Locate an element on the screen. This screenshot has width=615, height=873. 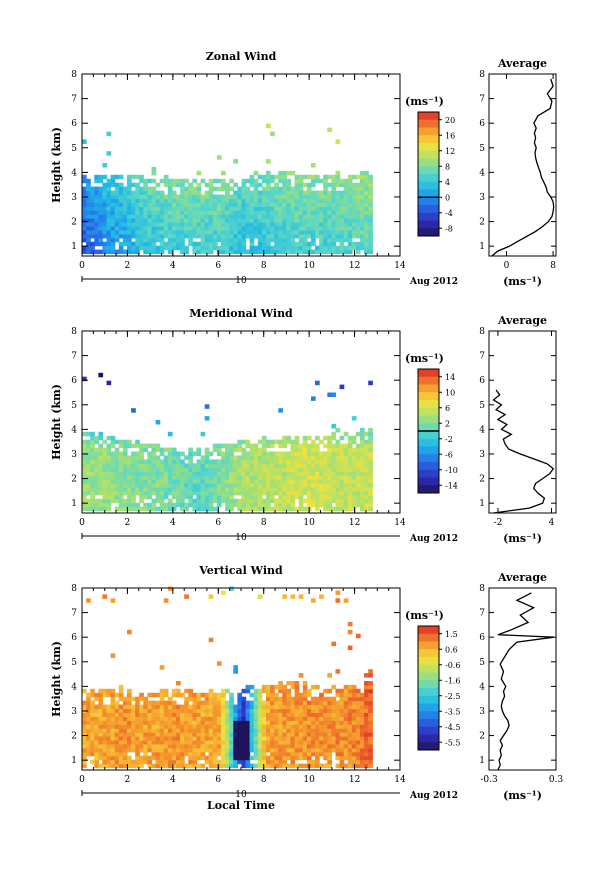
colorbar-tick-label: 0 is located at coordinates (447, 197).